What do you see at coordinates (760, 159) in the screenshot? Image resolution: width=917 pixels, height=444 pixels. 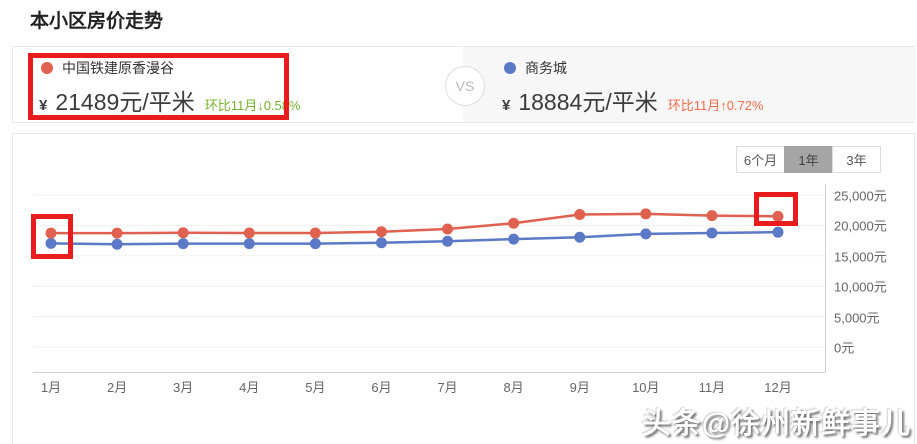 I see `range-button-0: 6个月` at bounding box center [760, 159].